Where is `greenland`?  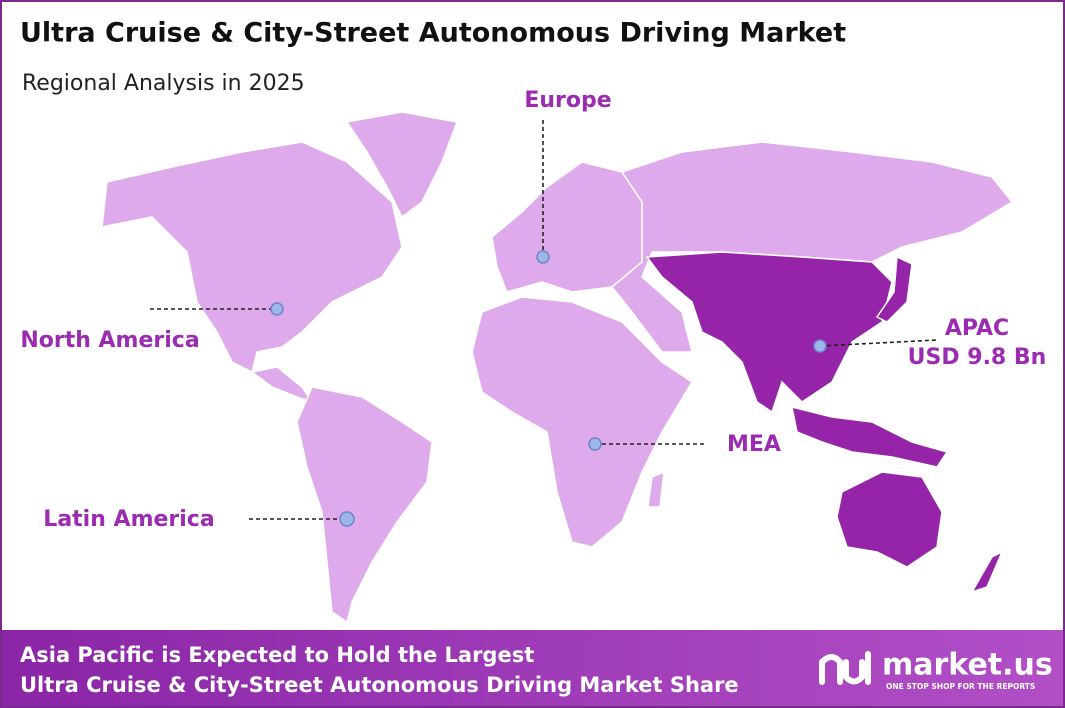 greenland is located at coordinates (402, 165).